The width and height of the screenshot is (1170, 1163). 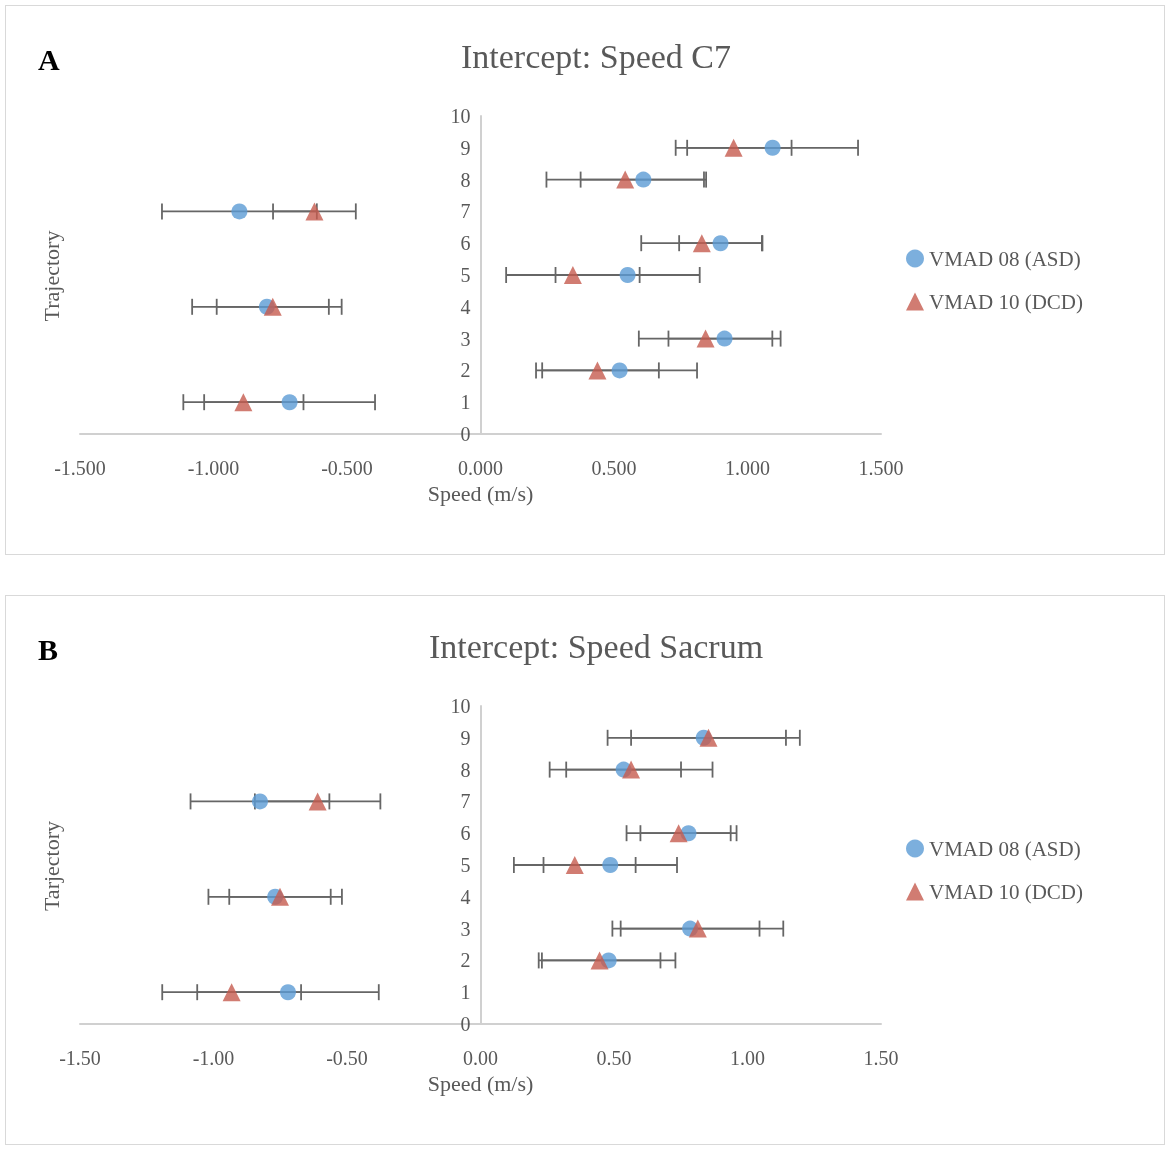 What do you see at coordinates (51, 276) in the screenshot?
I see `y-axis-title: Trajectory` at bounding box center [51, 276].